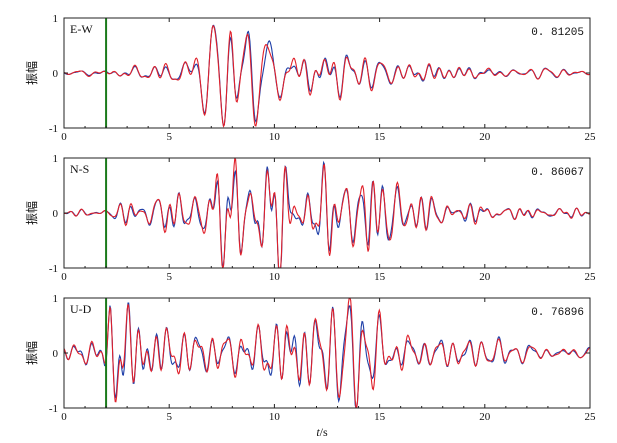  Describe the element at coordinates (79, 169) in the screenshot. I see `panel-component-label: N-S` at that location.